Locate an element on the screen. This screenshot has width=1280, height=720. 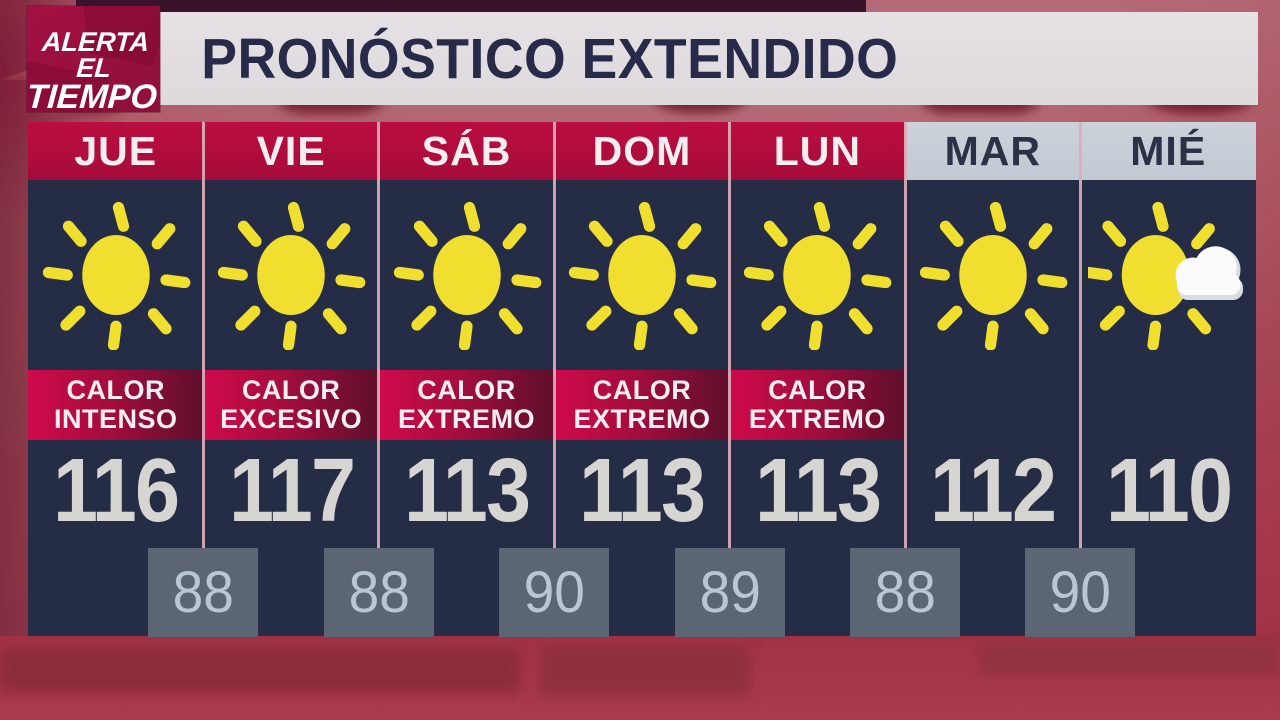
background-ridge is located at coordinates (1130, 658).